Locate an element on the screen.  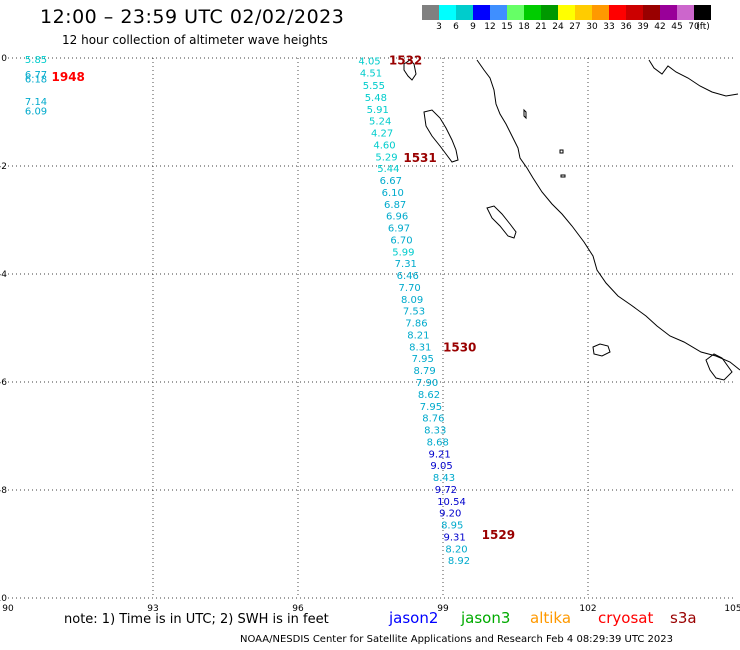
enggano-island is located at coordinates (601, 350).